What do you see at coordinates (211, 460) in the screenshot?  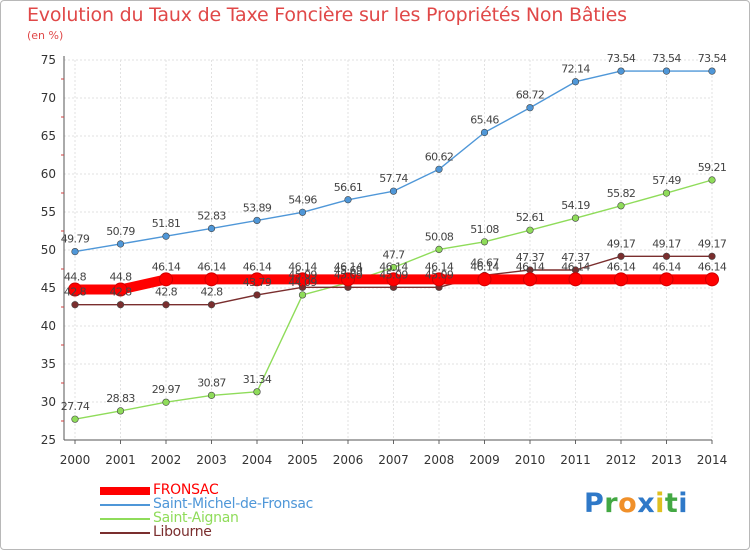 I see `x-tick-label: 2003` at bounding box center [211, 460].